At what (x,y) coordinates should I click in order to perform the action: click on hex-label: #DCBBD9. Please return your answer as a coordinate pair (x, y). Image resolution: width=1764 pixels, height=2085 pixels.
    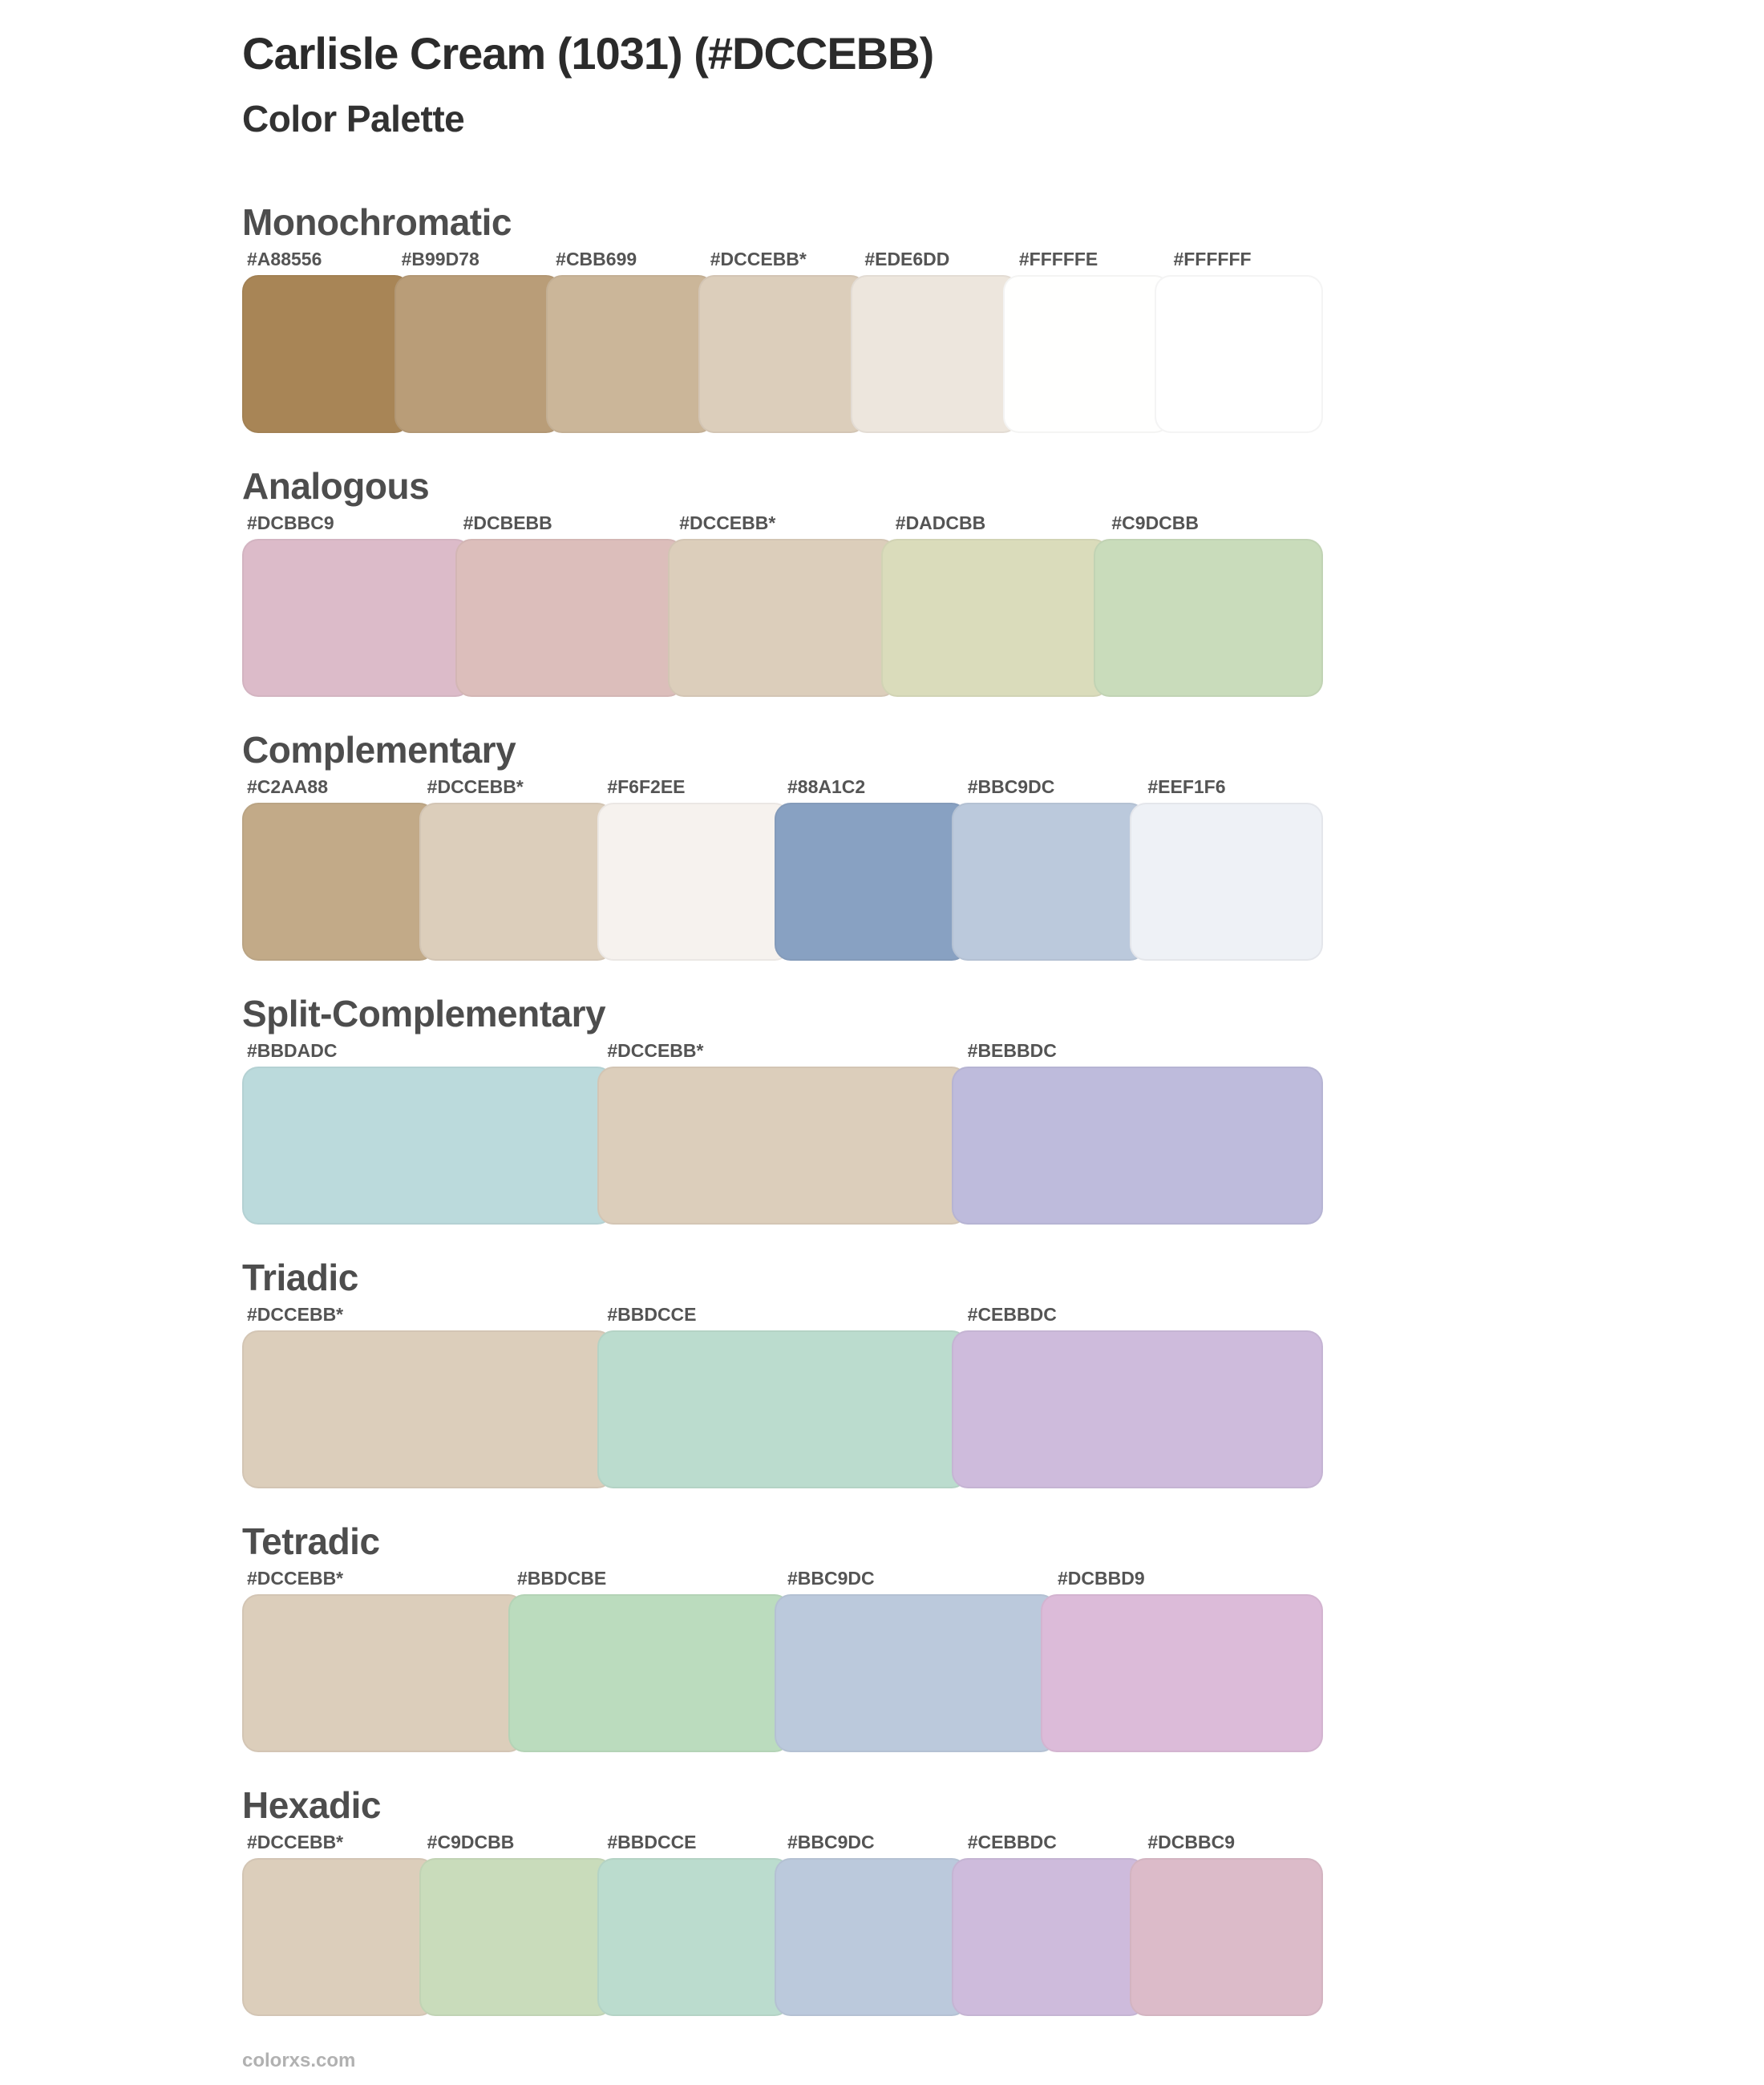
    Looking at the image, I should click on (1101, 1578).